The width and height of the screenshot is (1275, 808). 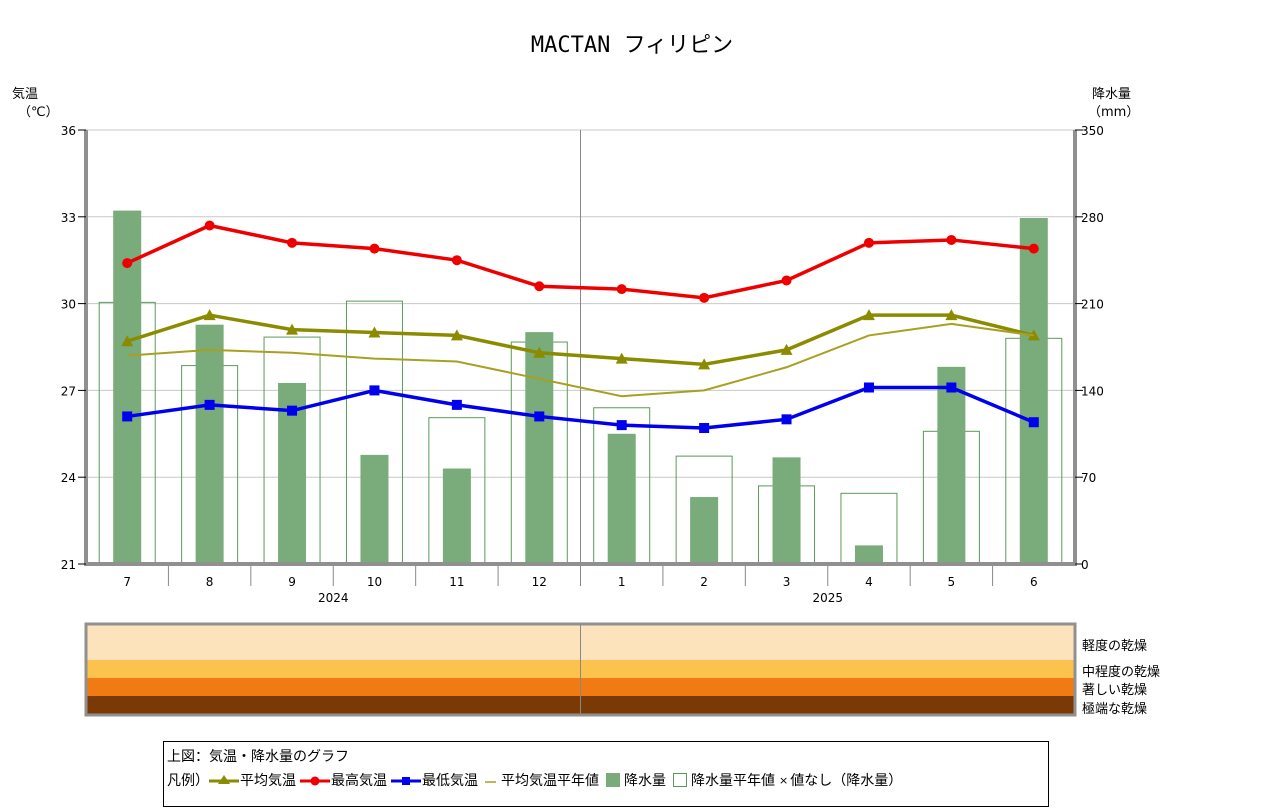 I want to click on right-tick-label: 70, so click(x=1088, y=478).